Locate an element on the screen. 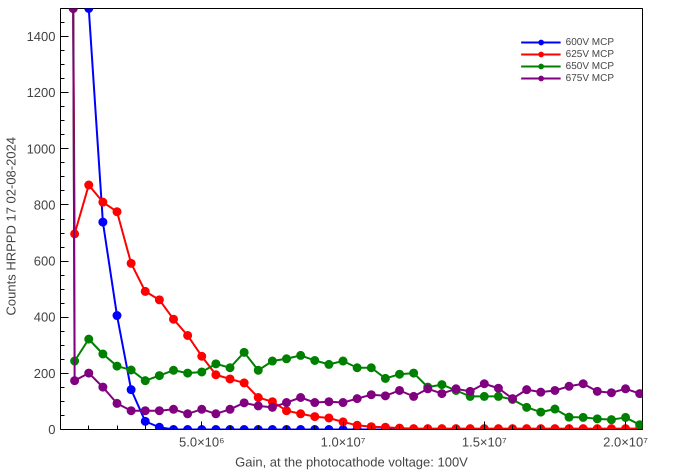 This screenshot has height=476, width=676. x-axis-title: Gain, at the photocathode voltage: 100V is located at coordinates (351, 462).